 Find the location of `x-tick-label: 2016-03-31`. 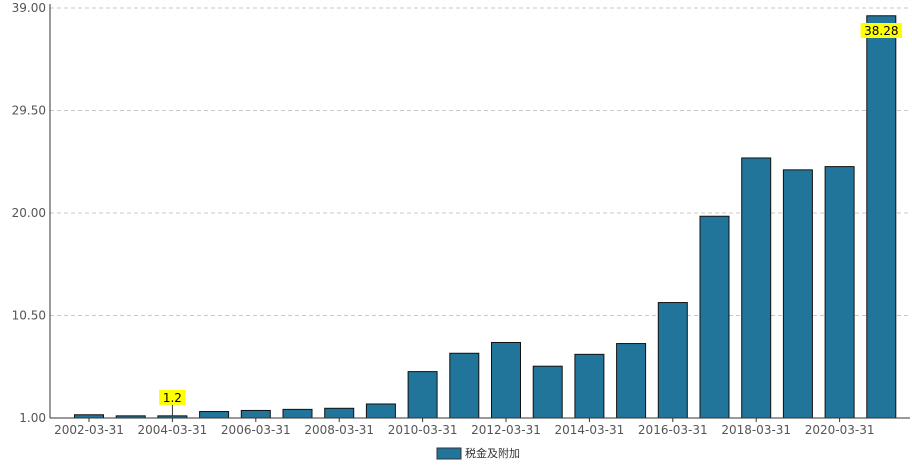

x-tick-label: 2016-03-31 is located at coordinates (673, 430).